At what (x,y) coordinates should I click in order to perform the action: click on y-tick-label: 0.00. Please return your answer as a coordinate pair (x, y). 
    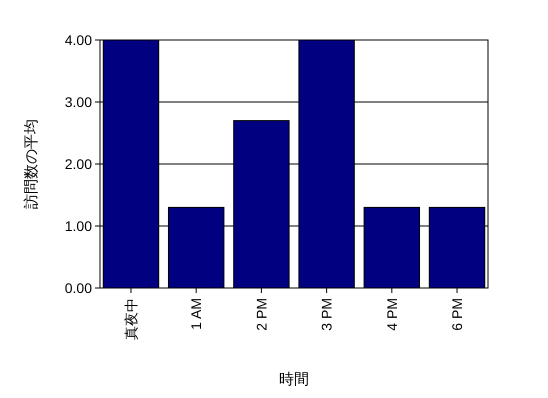
    Looking at the image, I should click on (78, 288).